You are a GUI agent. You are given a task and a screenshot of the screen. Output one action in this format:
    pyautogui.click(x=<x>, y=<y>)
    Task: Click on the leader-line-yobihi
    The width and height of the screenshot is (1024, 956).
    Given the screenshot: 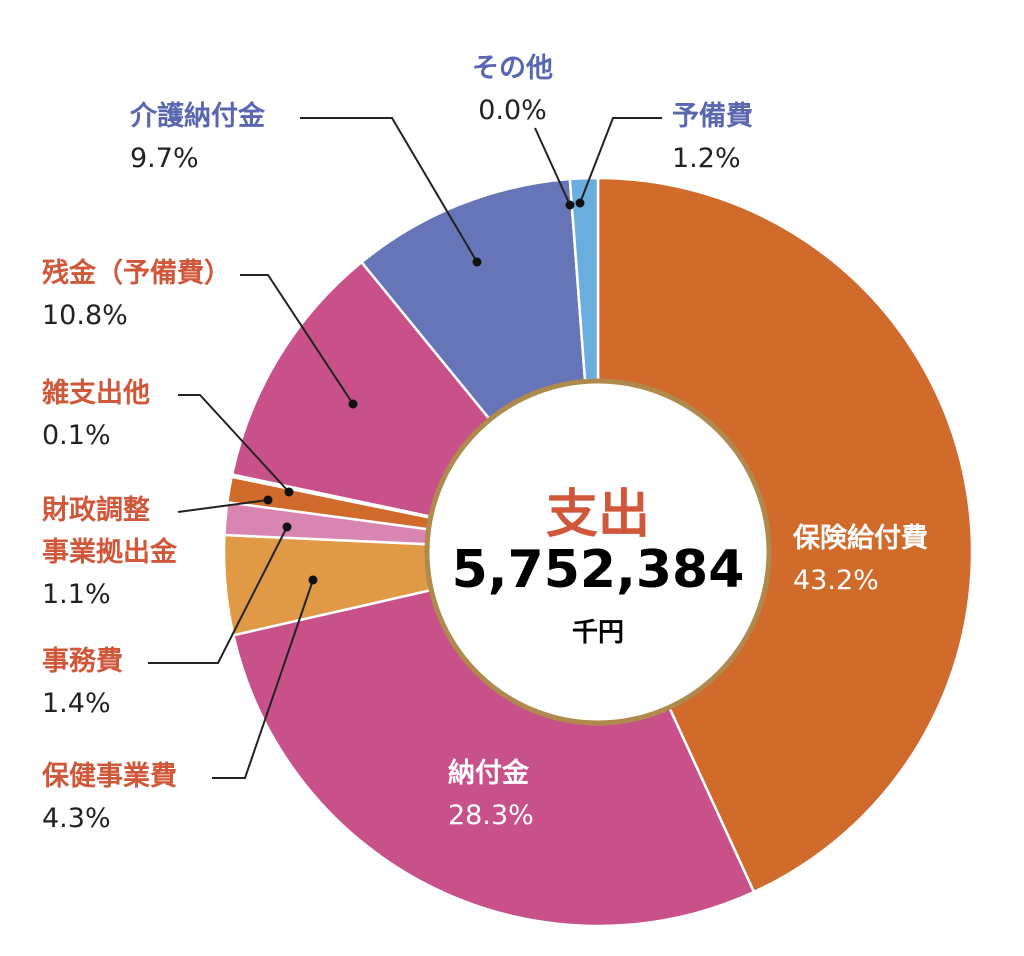 What is the action you would take?
    pyautogui.click(x=620, y=160)
    